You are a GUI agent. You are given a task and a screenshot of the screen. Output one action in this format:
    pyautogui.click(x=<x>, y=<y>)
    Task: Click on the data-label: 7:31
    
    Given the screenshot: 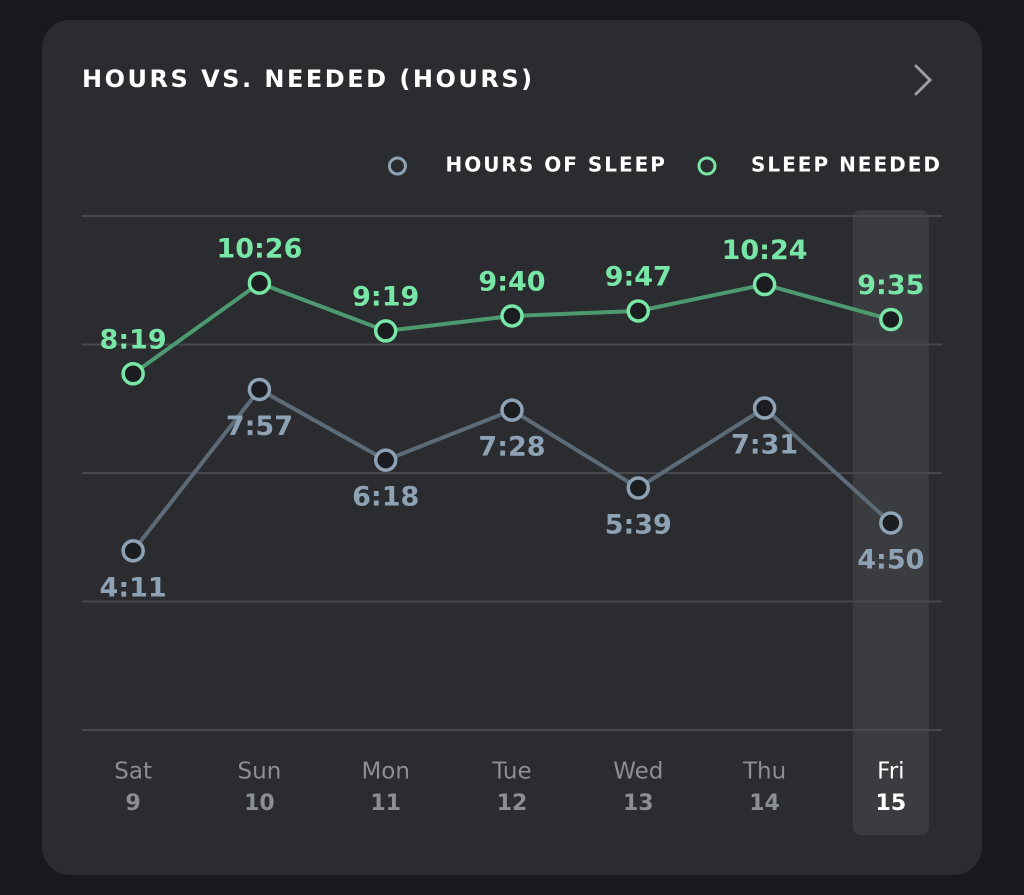 What is the action you would take?
    pyautogui.click(x=764, y=445)
    